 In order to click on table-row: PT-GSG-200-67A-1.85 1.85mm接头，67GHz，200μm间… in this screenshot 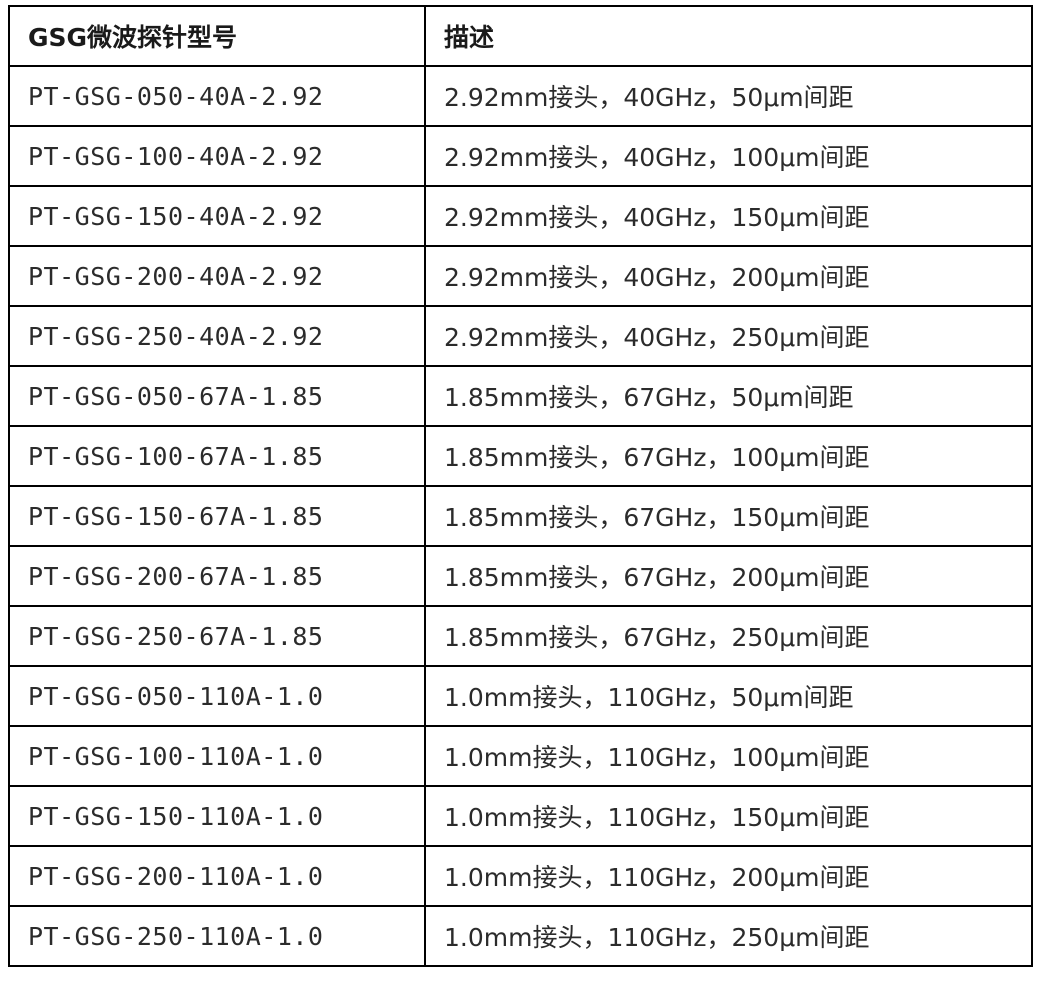, I will do `click(520, 576)`.